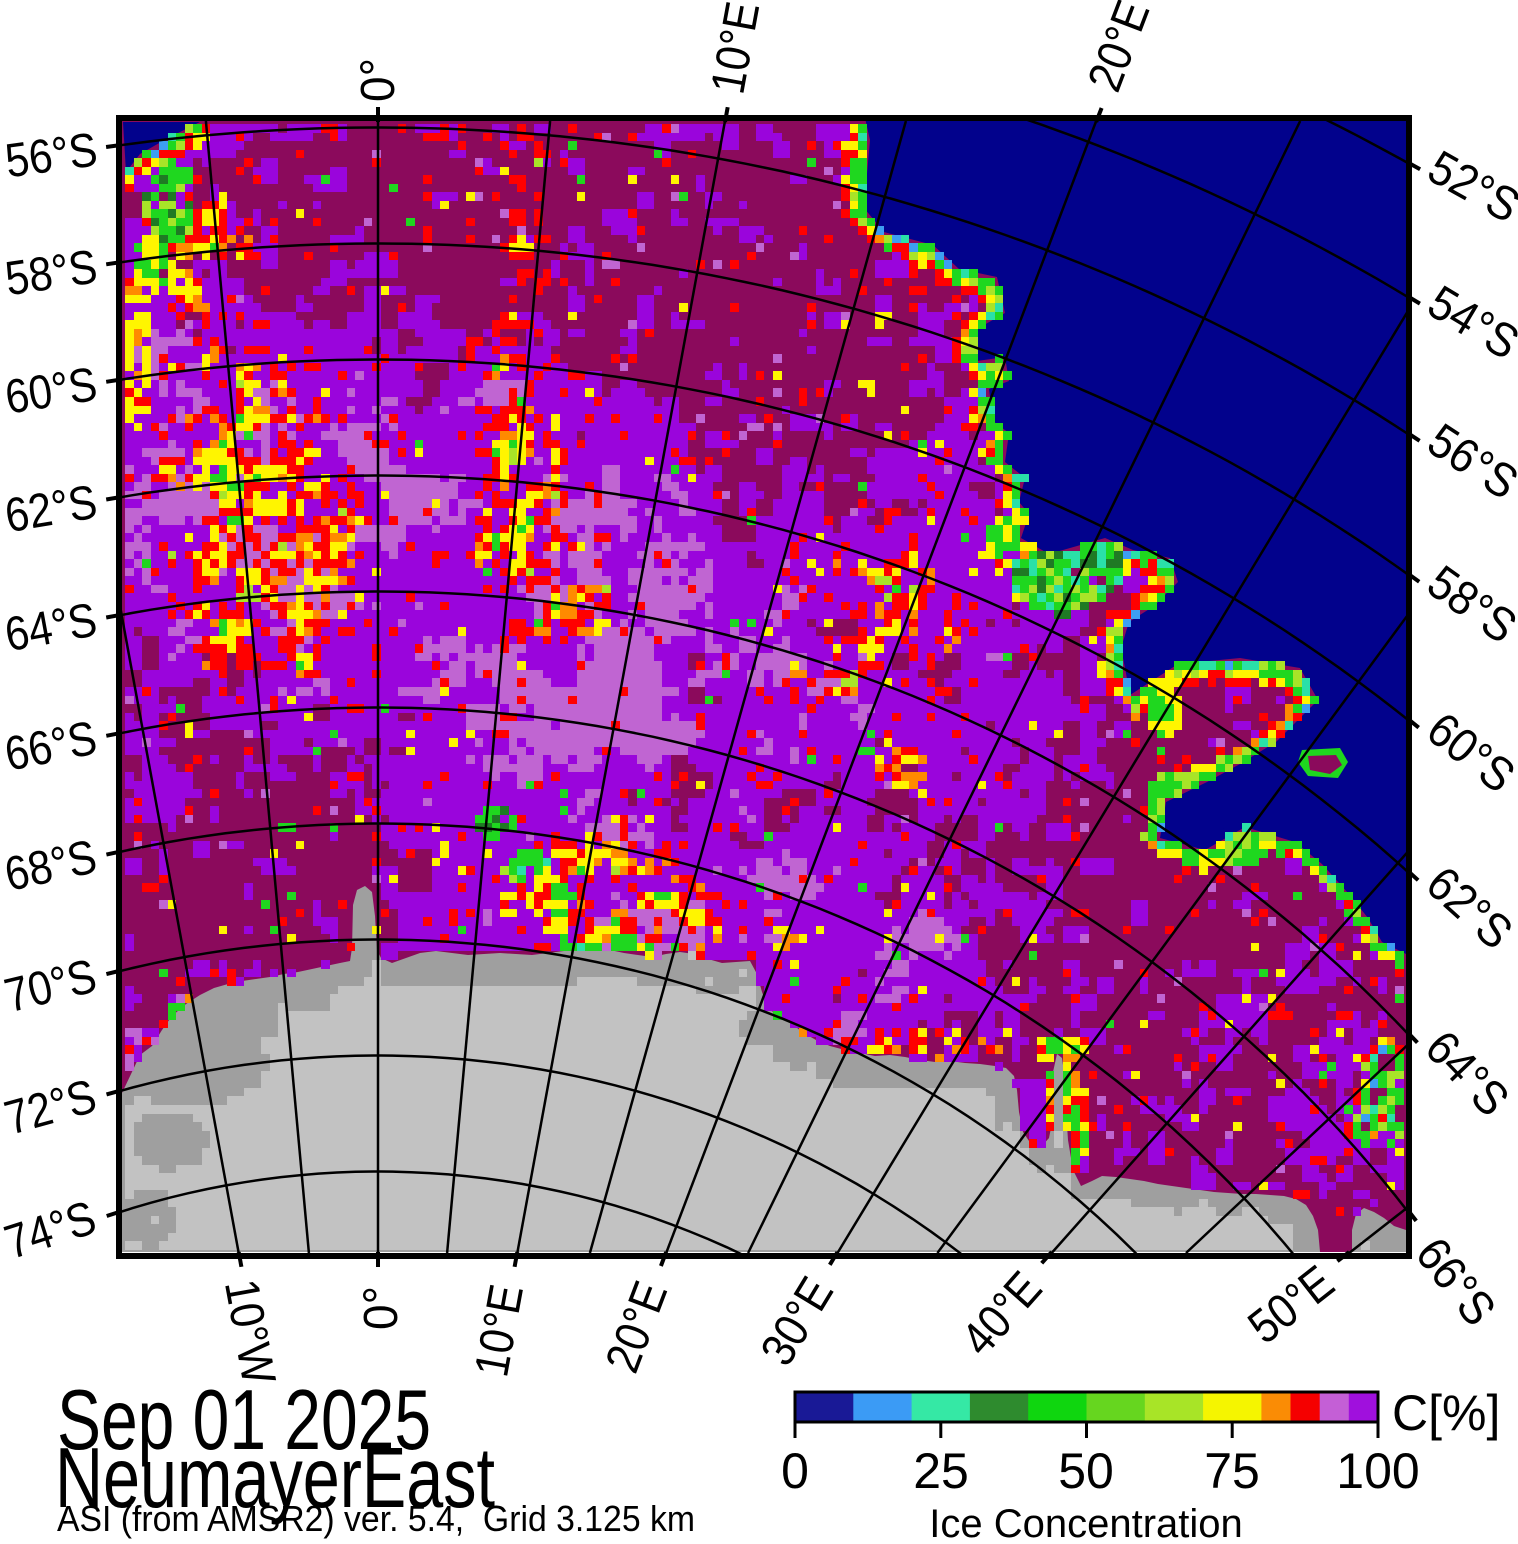 Image resolution: width=1518 pixels, height=1544 pixels. I want to click on svg-text: 10°W, so click(249, 1331).